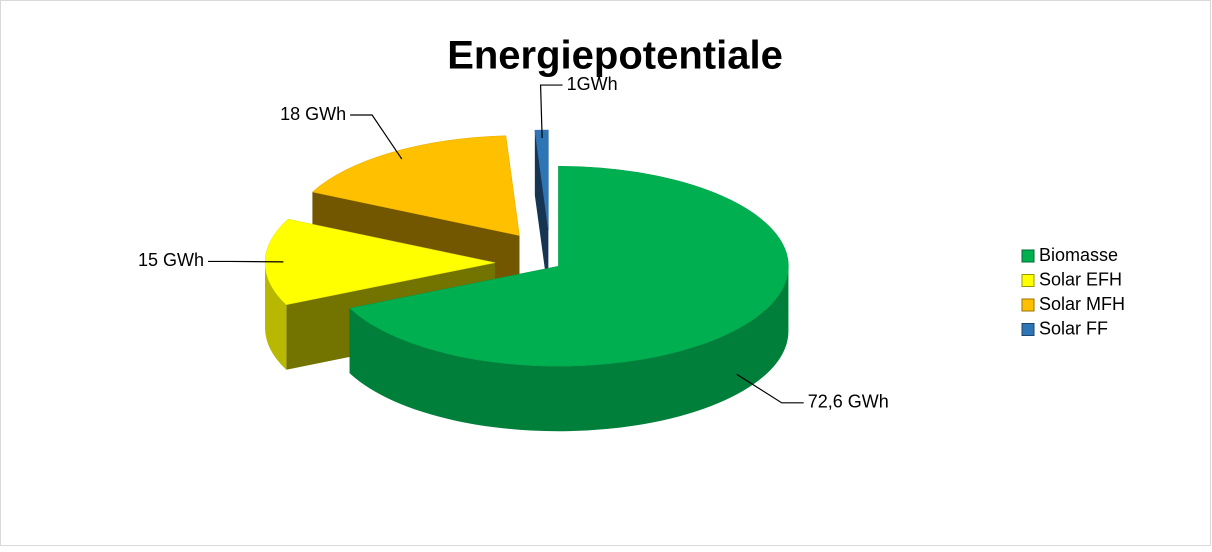  Describe the element at coordinates (848, 402) in the screenshot. I see `data-label: 72,6 GWh` at that location.